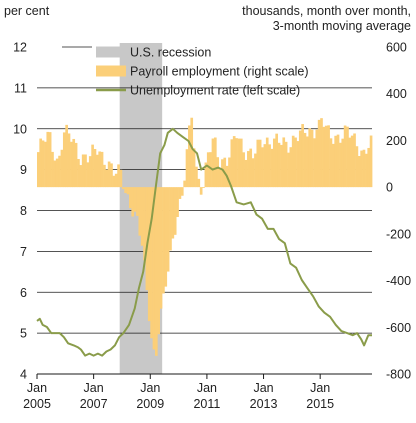 This screenshot has height=423, width=416. I want to click on left-tick-label: 9, so click(23, 170).